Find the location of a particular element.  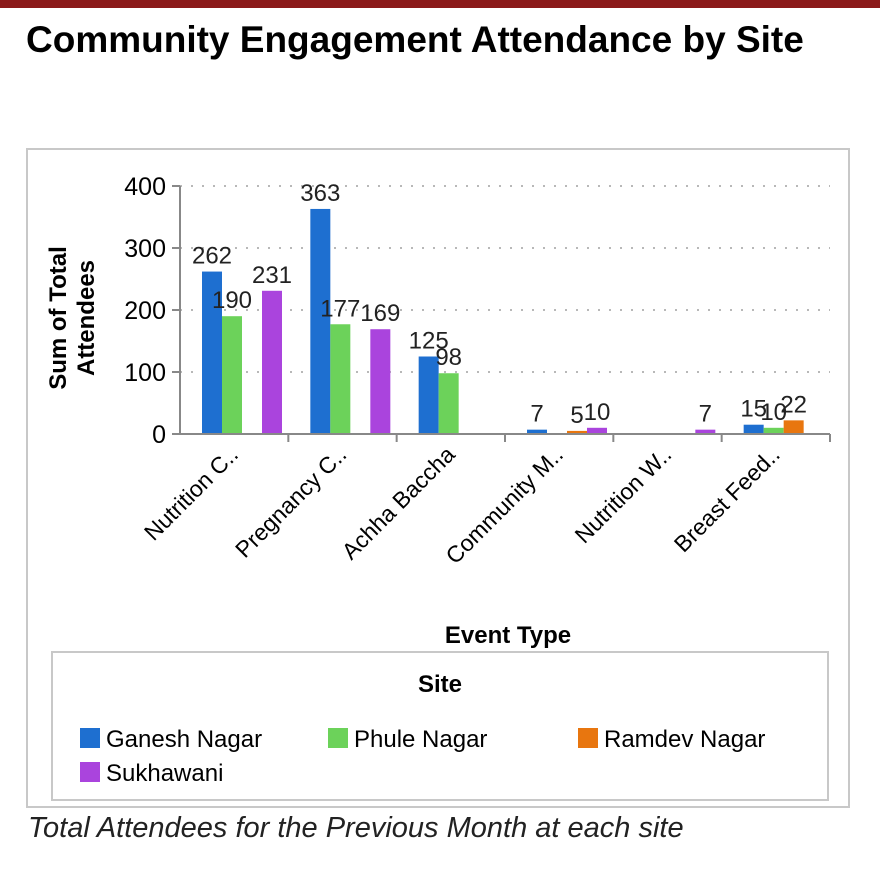

page-title: Community Engagement Attendance by Site is located at coordinates (415, 39).